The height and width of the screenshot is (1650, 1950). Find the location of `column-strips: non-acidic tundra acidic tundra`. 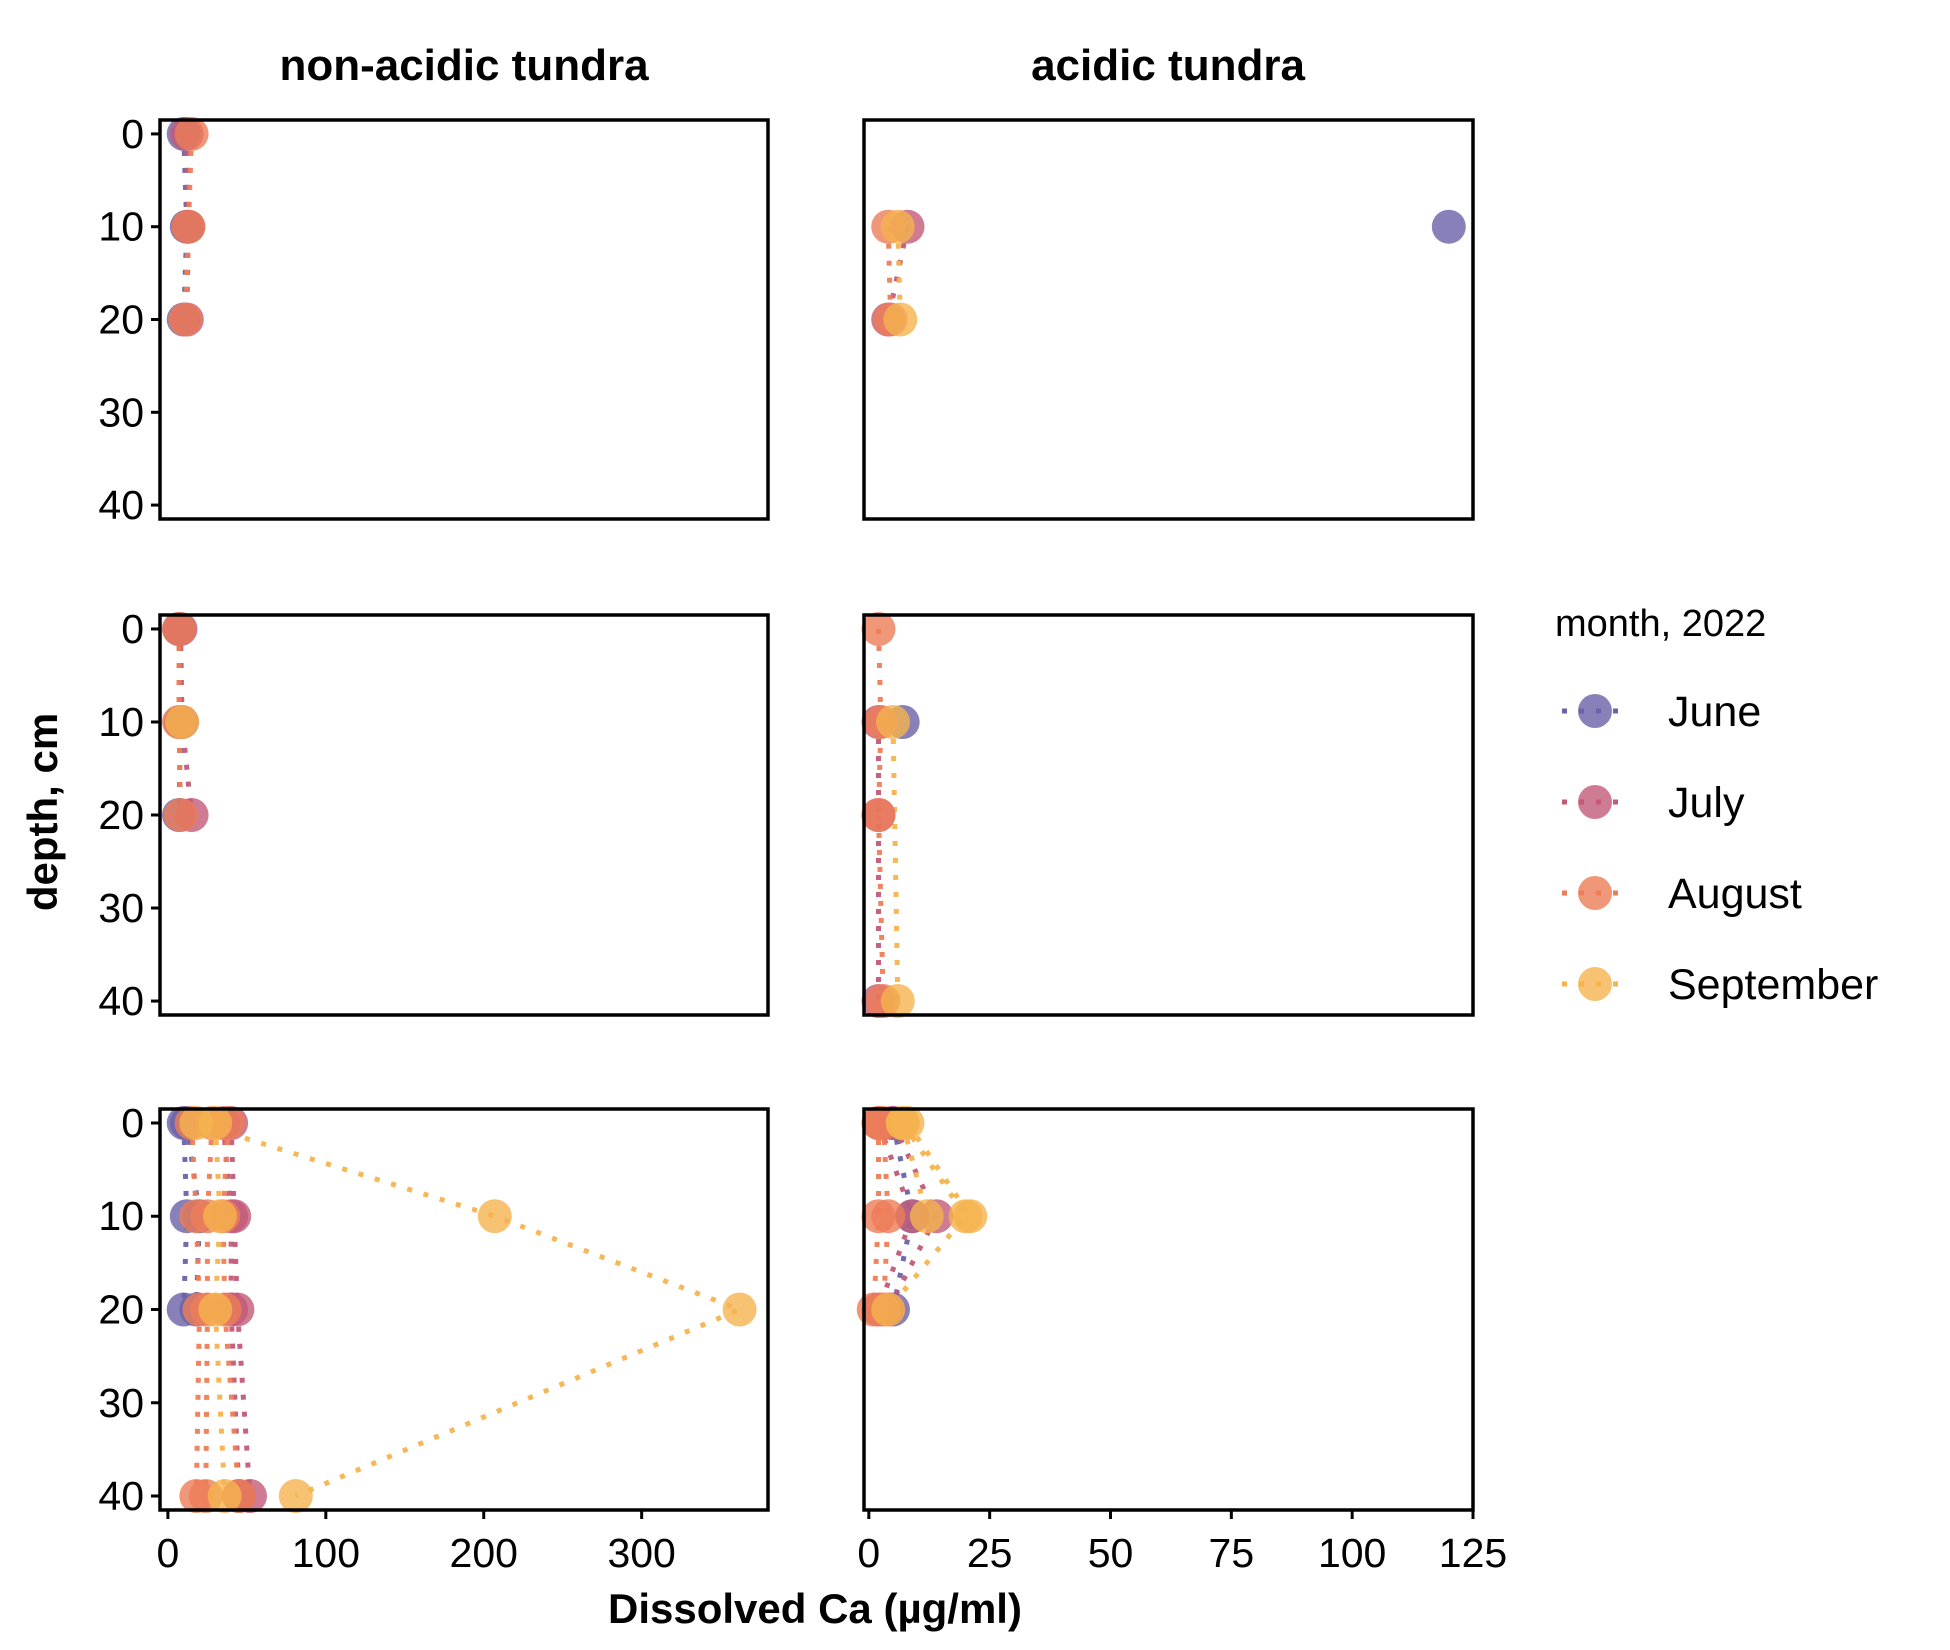

column-strips: non-acidic tundra acidic tundra is located at coordinates (792, 65).